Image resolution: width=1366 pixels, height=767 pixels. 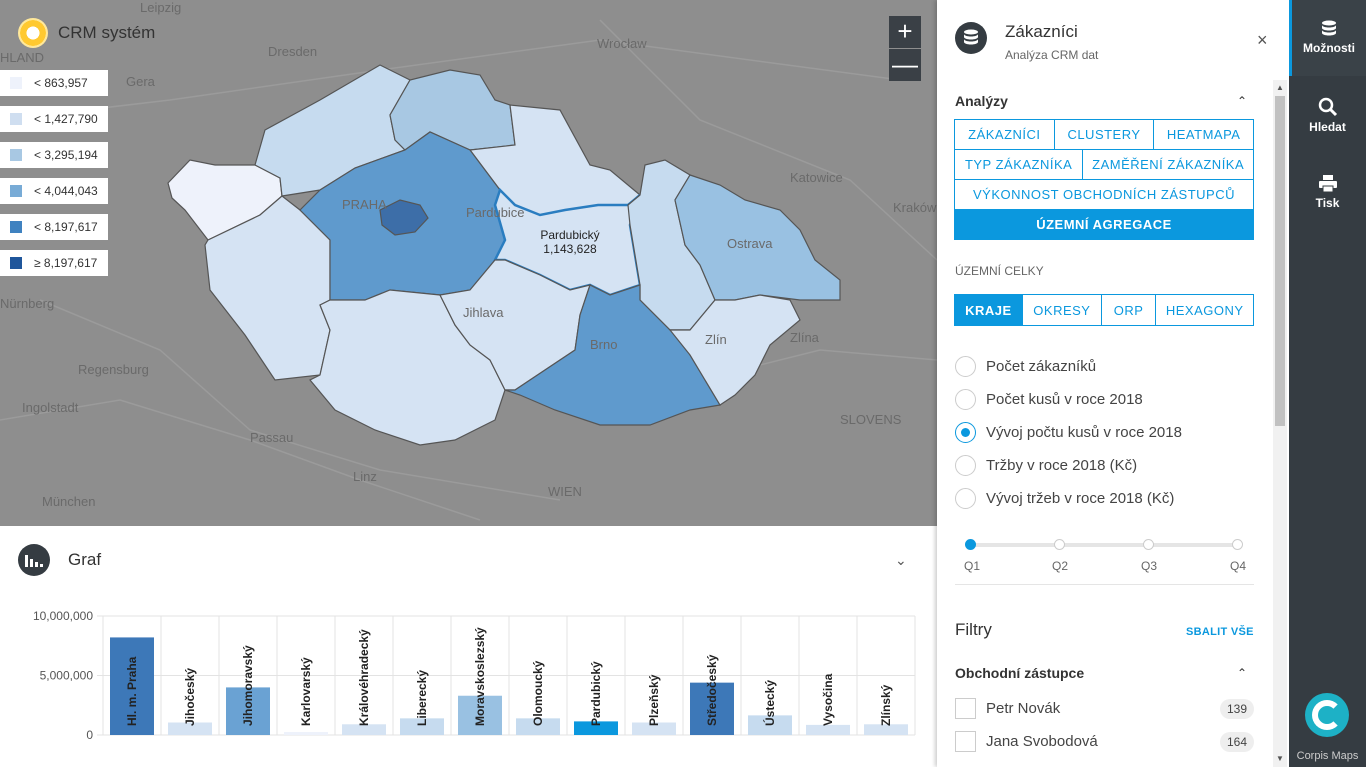 I want to click on legend-label: ≥ 8,197,617, so click(x=66, y=263).